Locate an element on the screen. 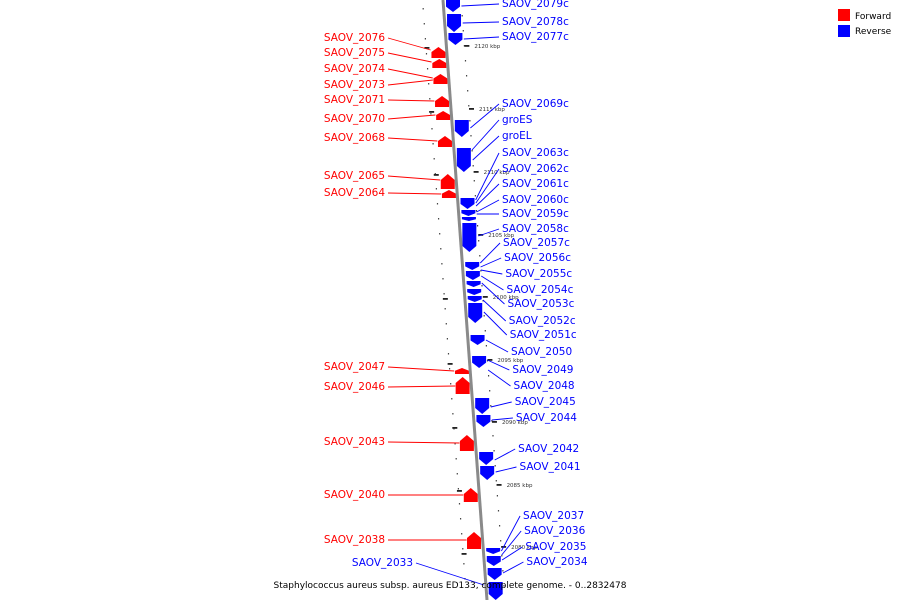  reverse-gene-label: SAOV_2057c is located at coordinates (536, 243).